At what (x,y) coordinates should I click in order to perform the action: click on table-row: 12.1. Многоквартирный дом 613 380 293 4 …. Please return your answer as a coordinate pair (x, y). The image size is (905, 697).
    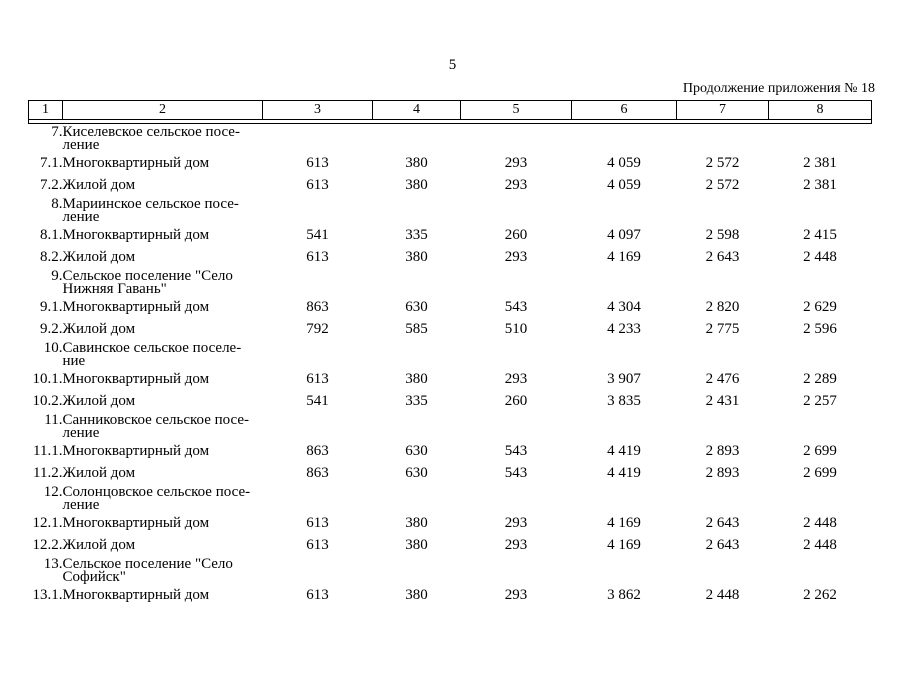
    Looking at the image, I should click on (450, 523).